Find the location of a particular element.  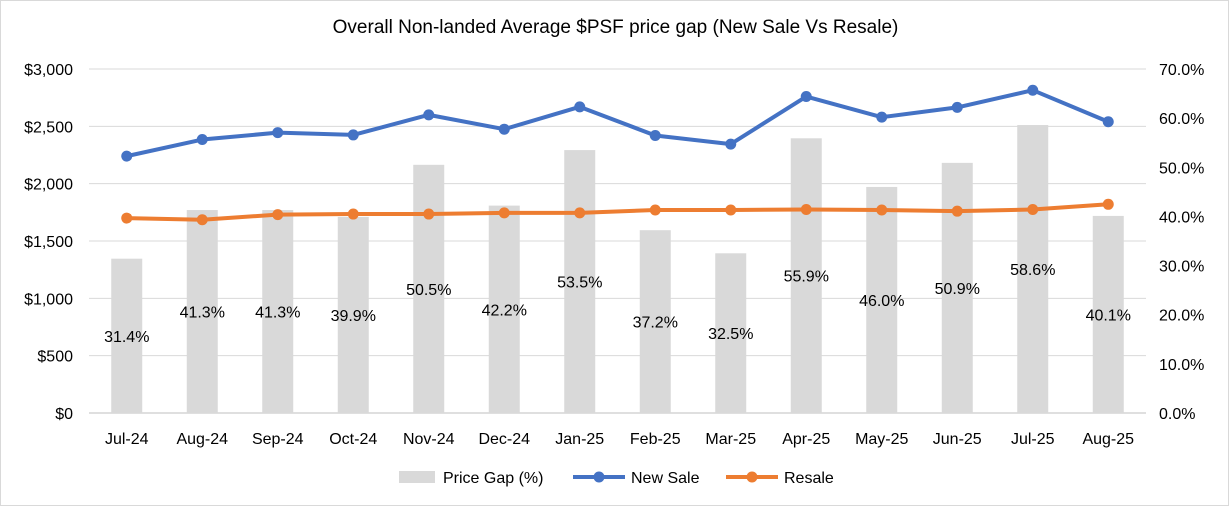

x-axis-tick-label: Apr-25 is located at coordinates (806, 439).